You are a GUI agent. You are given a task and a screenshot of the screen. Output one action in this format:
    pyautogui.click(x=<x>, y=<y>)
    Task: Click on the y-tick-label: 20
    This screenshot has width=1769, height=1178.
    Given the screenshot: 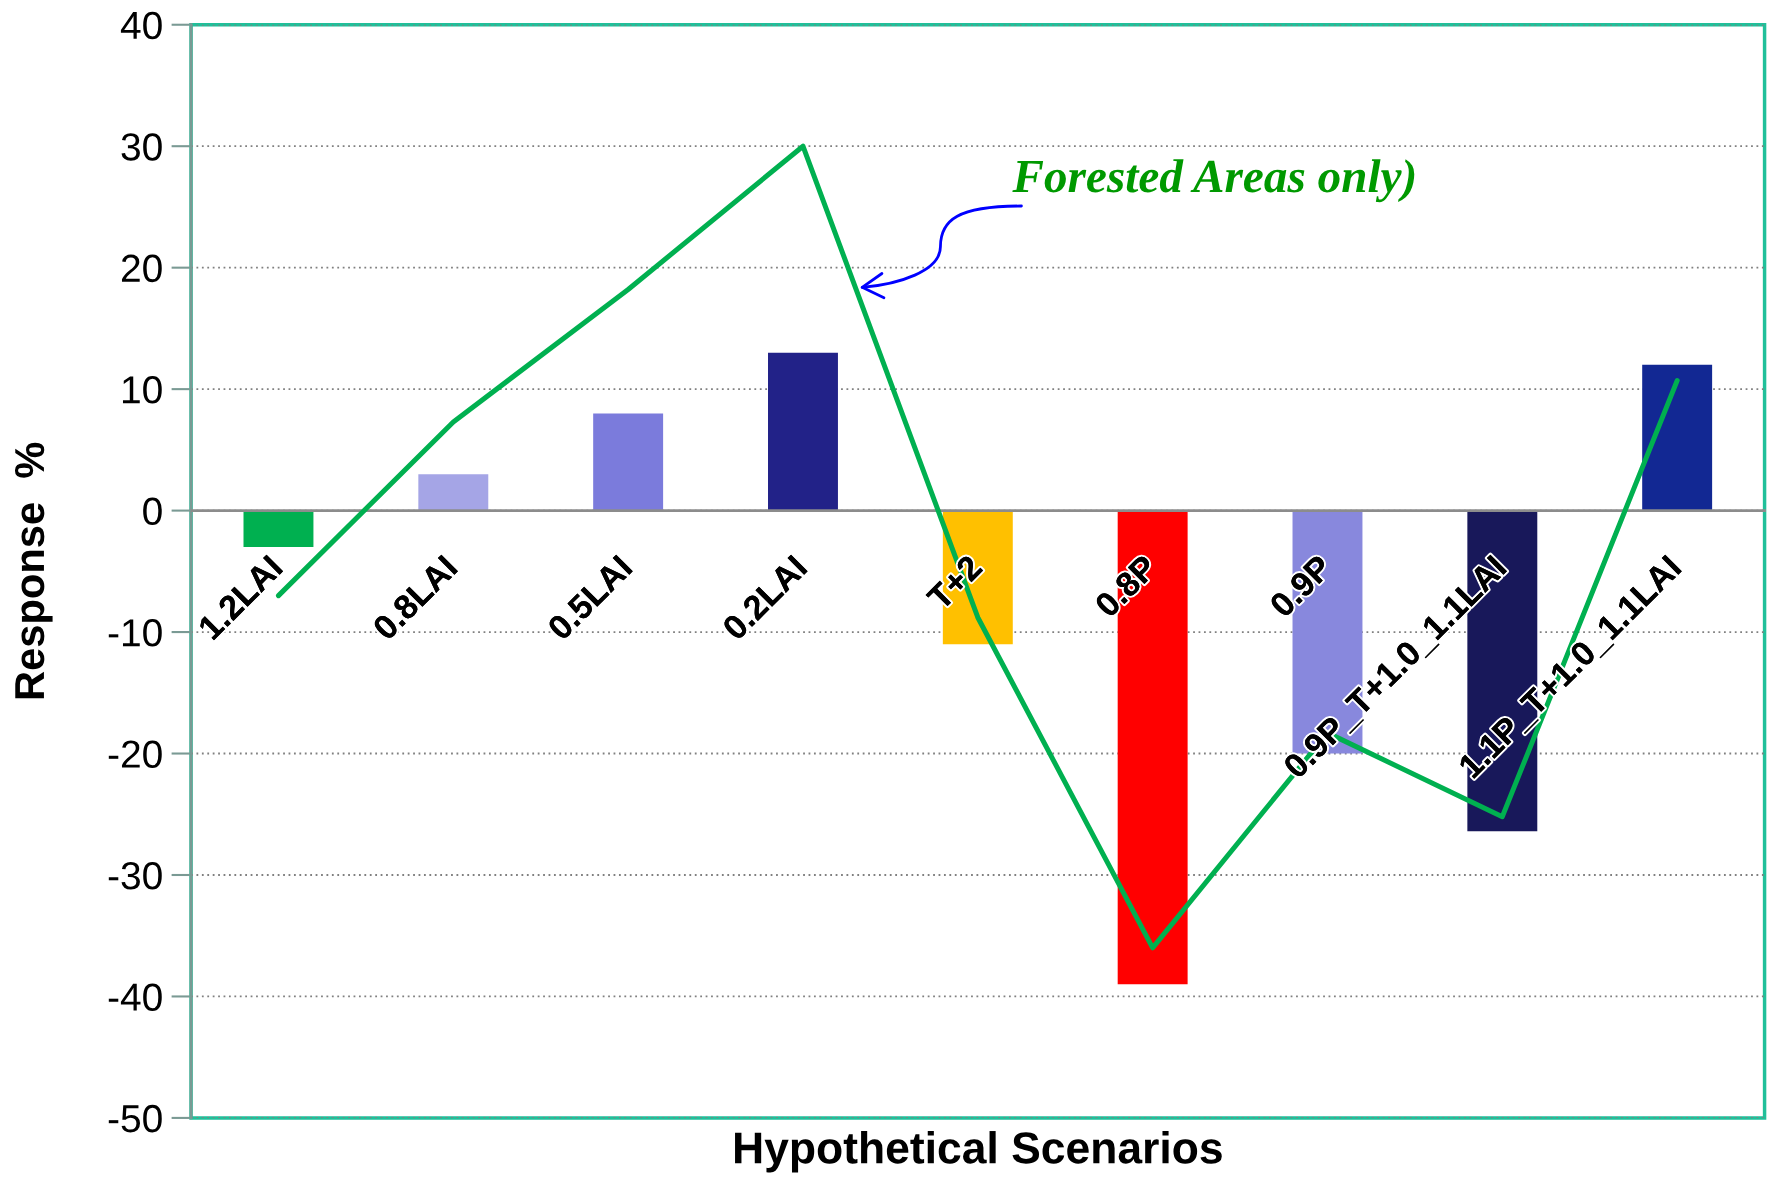 What is the action you would take?
    pyautogui.click(x=141, y=268)
    